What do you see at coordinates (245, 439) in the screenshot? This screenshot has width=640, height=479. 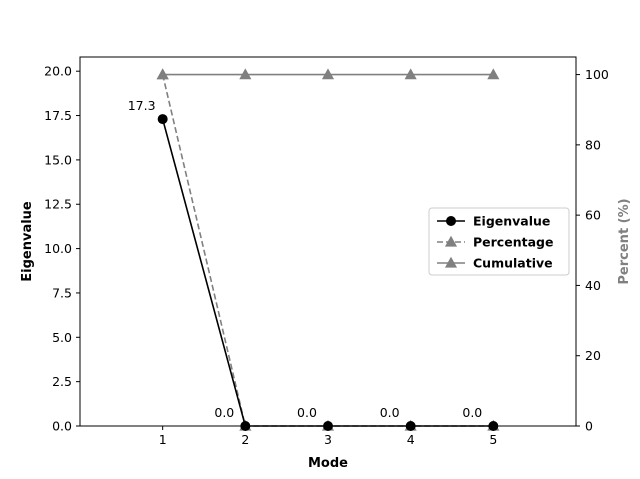 I see `x-tick-label: 2` at bounding box center [245, 439].